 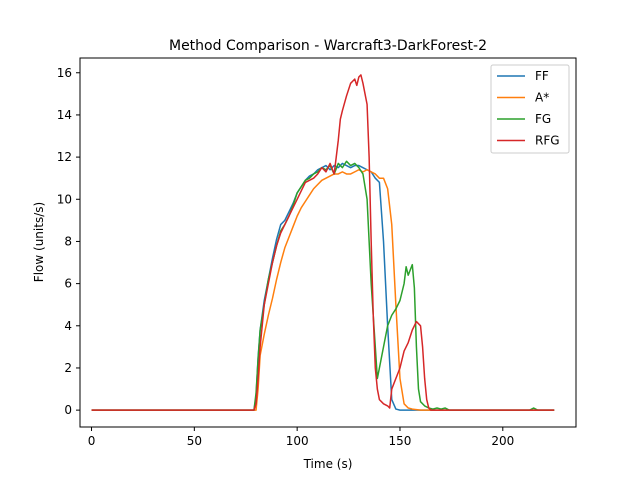 I want to click on y-tick-label-0: 0, so click(x=68, y=410).